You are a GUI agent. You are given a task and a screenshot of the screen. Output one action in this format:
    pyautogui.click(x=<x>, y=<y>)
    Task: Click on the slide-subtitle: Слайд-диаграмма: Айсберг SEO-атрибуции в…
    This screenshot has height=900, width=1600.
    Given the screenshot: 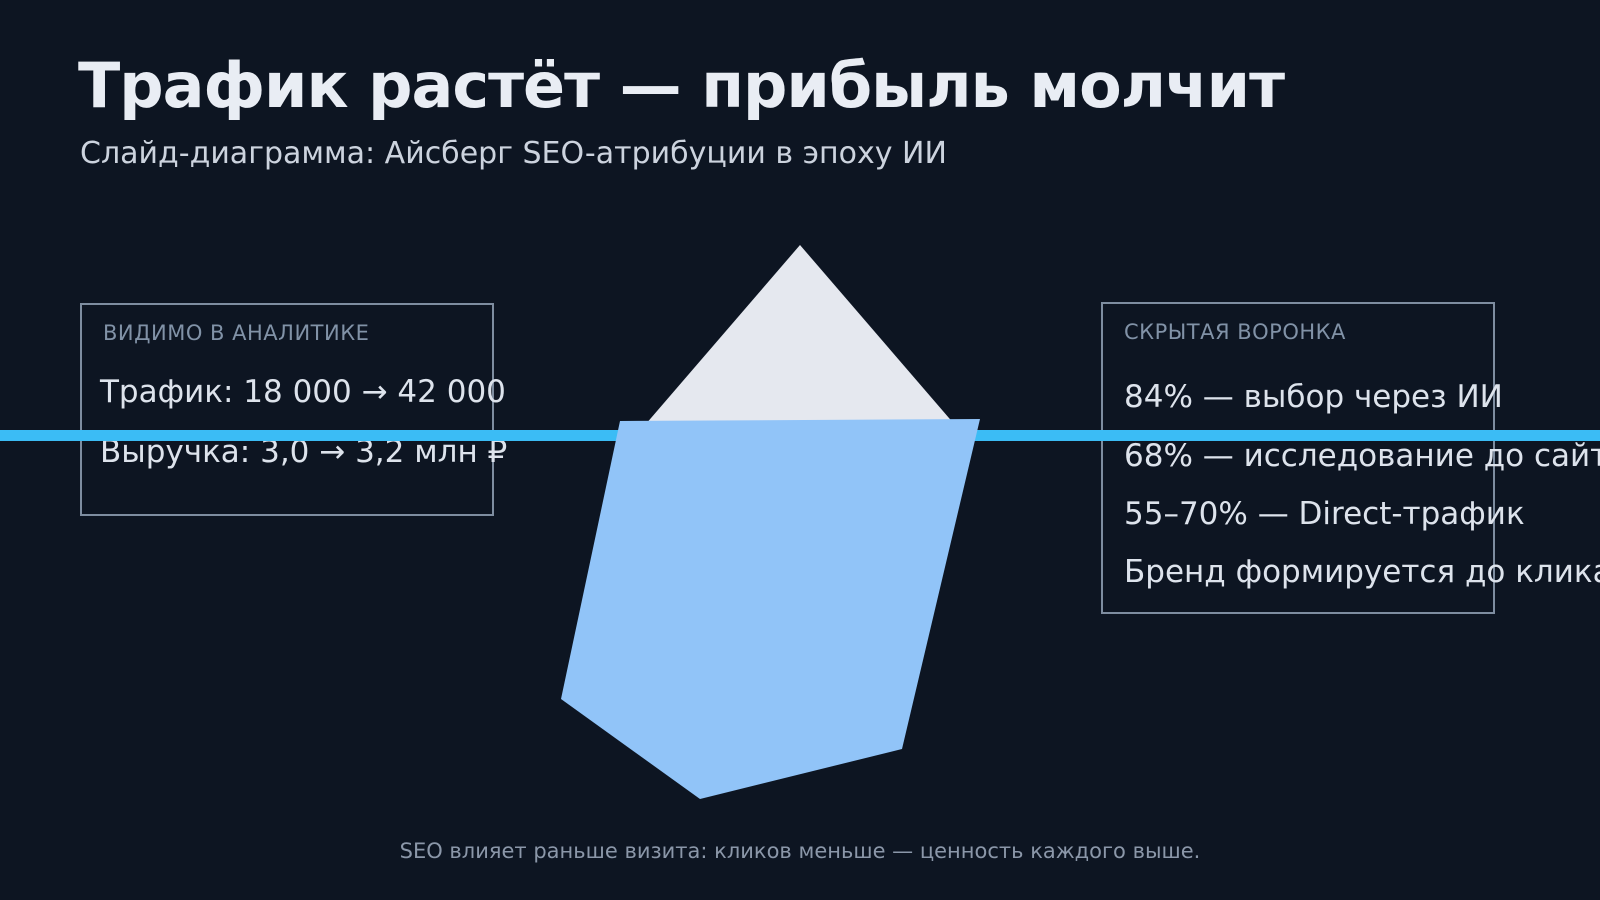 What is the action you would take?
    pyautogui.click(x=513, y=153)
    